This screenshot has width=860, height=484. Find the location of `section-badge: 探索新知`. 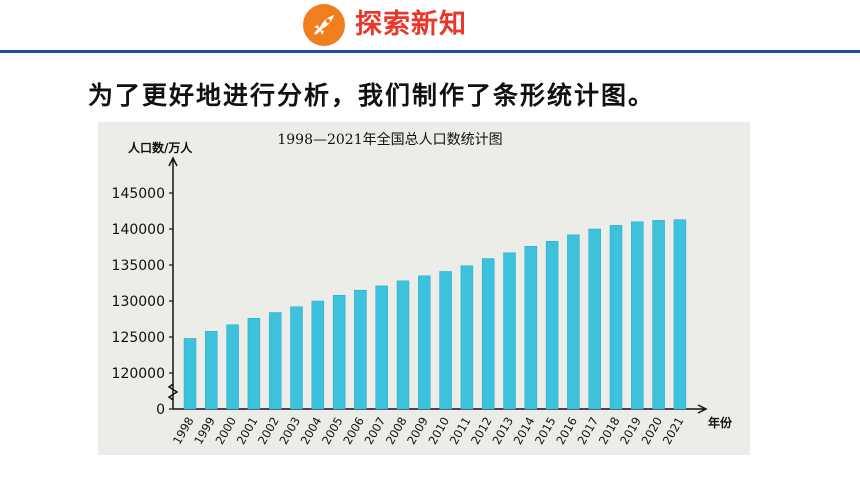

section-badge: 探索新知 is located at coordinates (394, 25).